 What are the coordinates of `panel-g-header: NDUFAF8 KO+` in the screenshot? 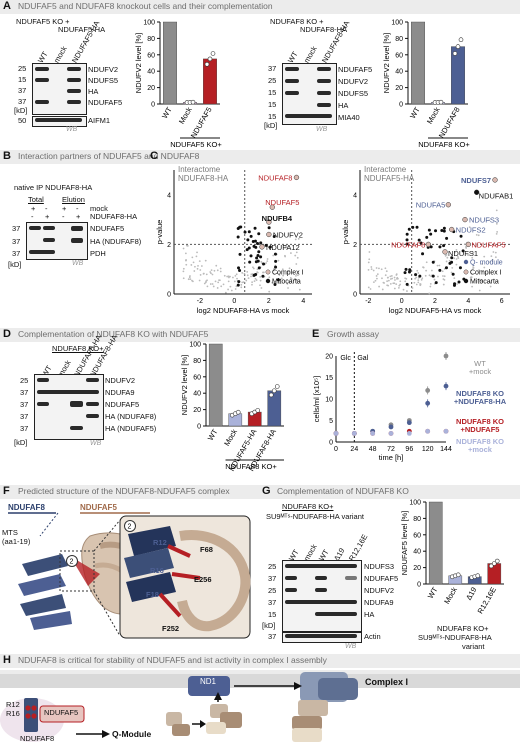 It's located at (308, 506).